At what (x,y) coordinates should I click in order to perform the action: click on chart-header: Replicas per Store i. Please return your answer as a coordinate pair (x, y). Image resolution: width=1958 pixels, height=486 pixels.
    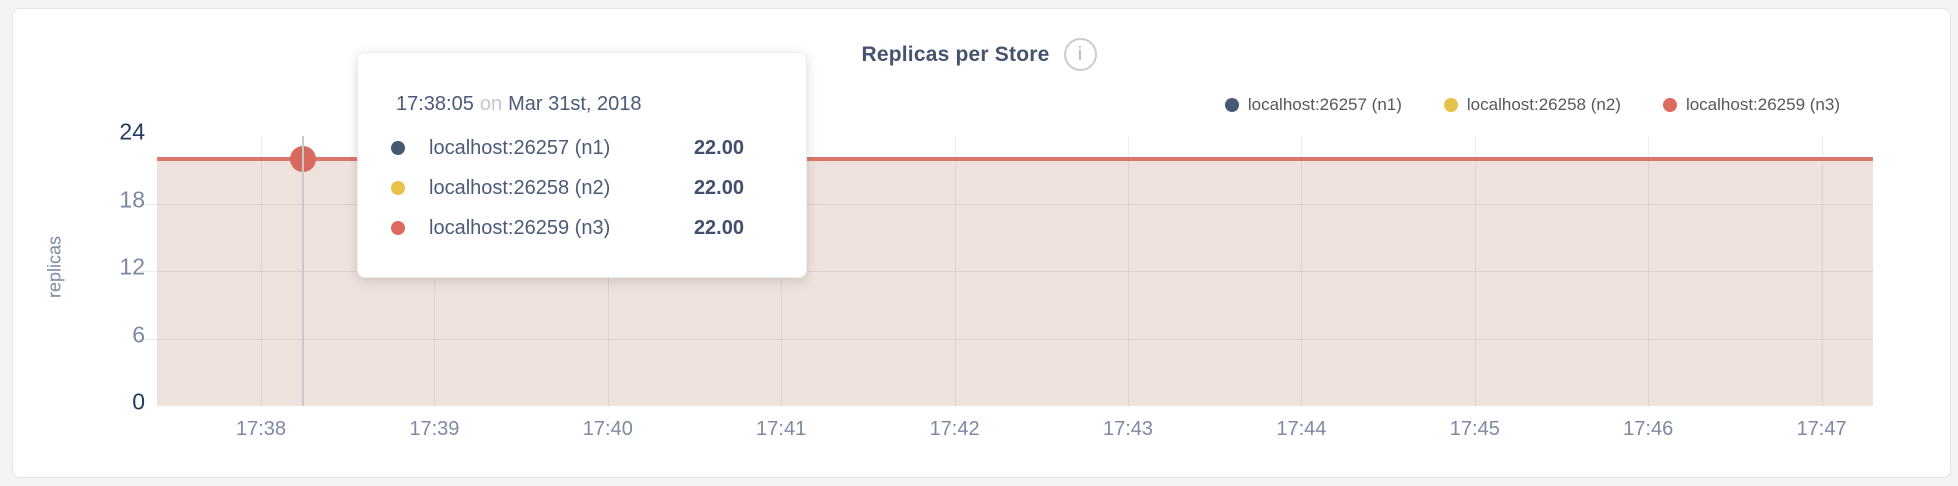
    Looking at the image, I should click on (979, 54).